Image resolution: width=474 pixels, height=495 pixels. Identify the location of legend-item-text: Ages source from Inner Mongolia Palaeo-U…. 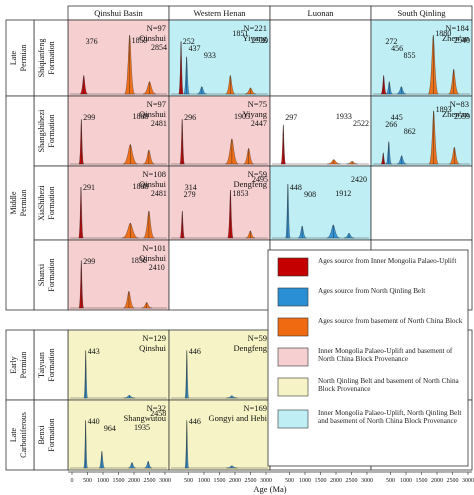
(387, 261).